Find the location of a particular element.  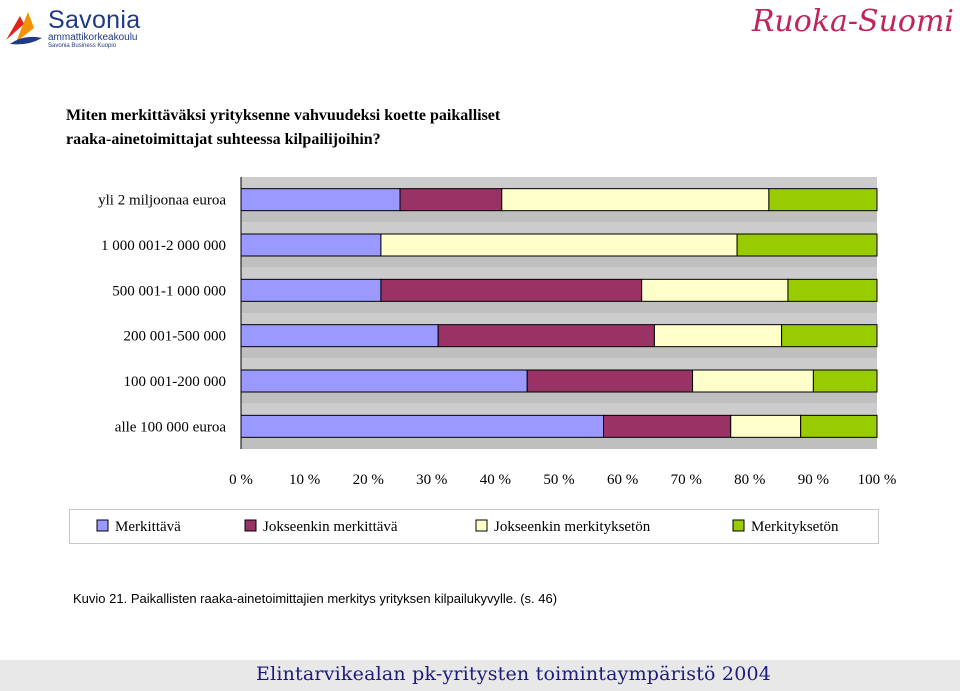

x-tick-label: 0 % is located at coordinates (241, 480).